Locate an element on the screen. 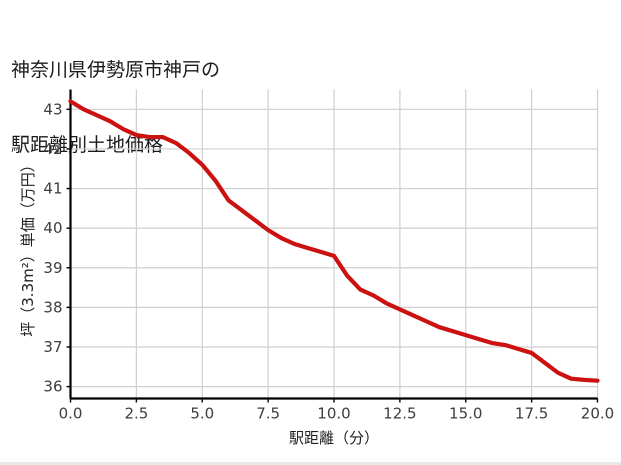  chart-title-line-1: 神奈川県伊勢原市神戸の is located at coordinates (116, 70).